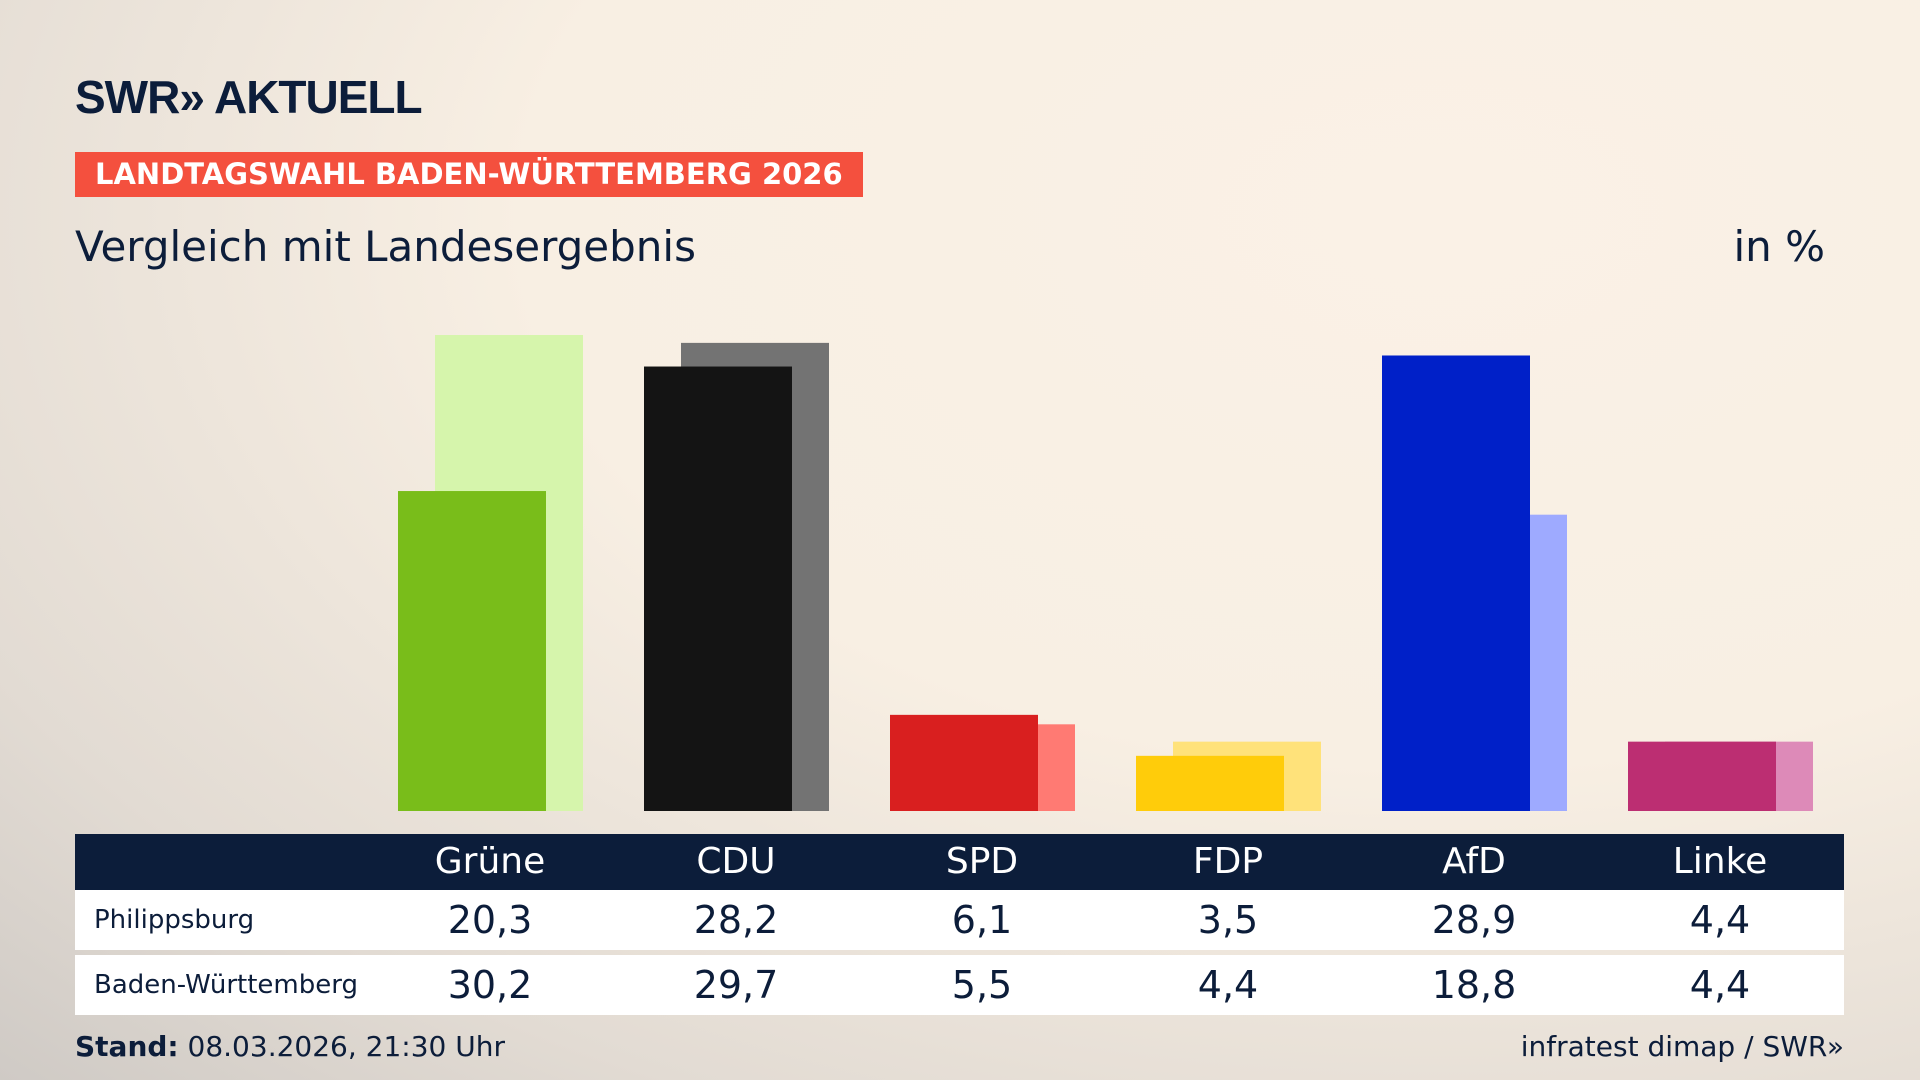  Describe the element at coordinates (174, 920) in the screenshot. I see `row-label: Philippsburg` at that location.